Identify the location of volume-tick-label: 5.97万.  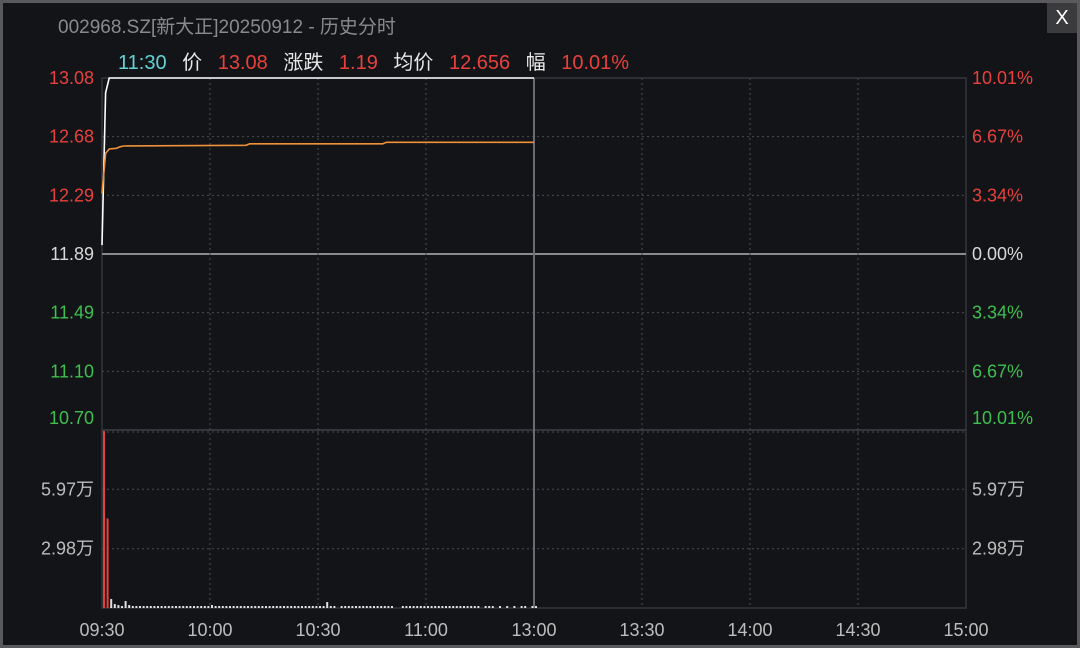
(67, 489).